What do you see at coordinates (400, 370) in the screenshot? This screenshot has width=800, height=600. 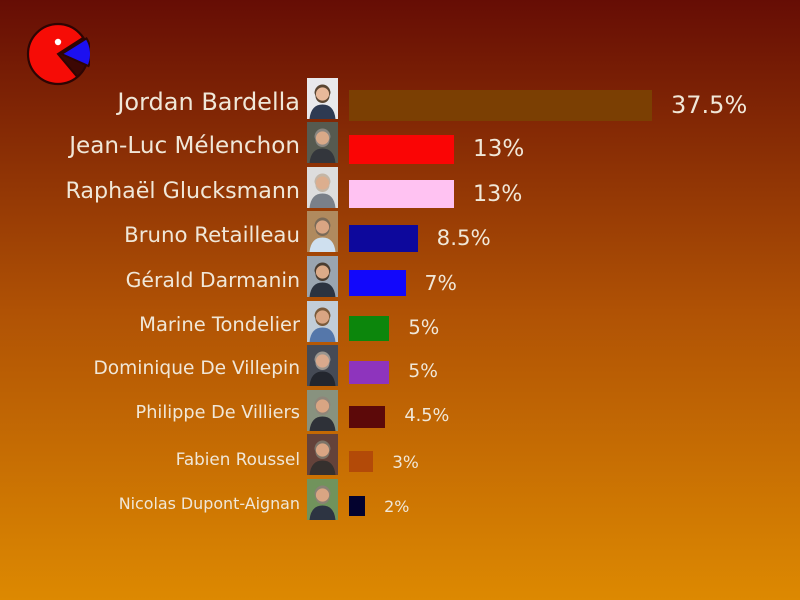 I see `chart-row: Dominique De Villepin 5%` at bounding box center [400, 370].